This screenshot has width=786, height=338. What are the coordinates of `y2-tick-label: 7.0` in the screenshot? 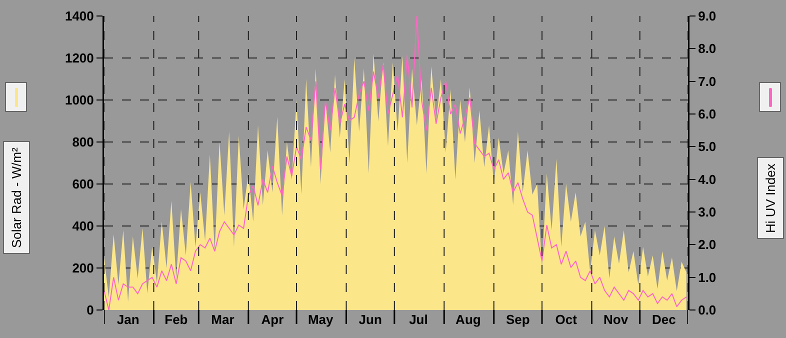 It's located at (707, 81).